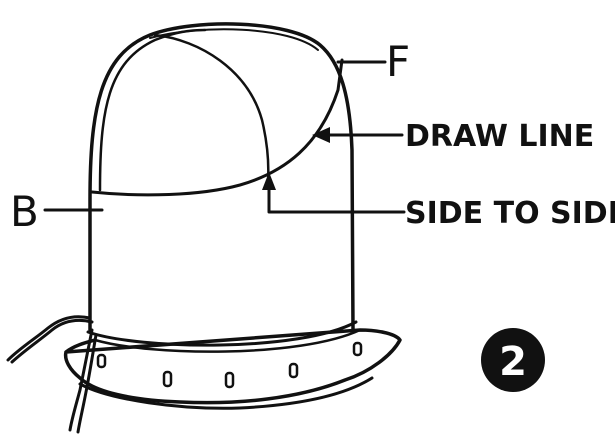  I want to click on hood-top-edge, so click(234, 39).